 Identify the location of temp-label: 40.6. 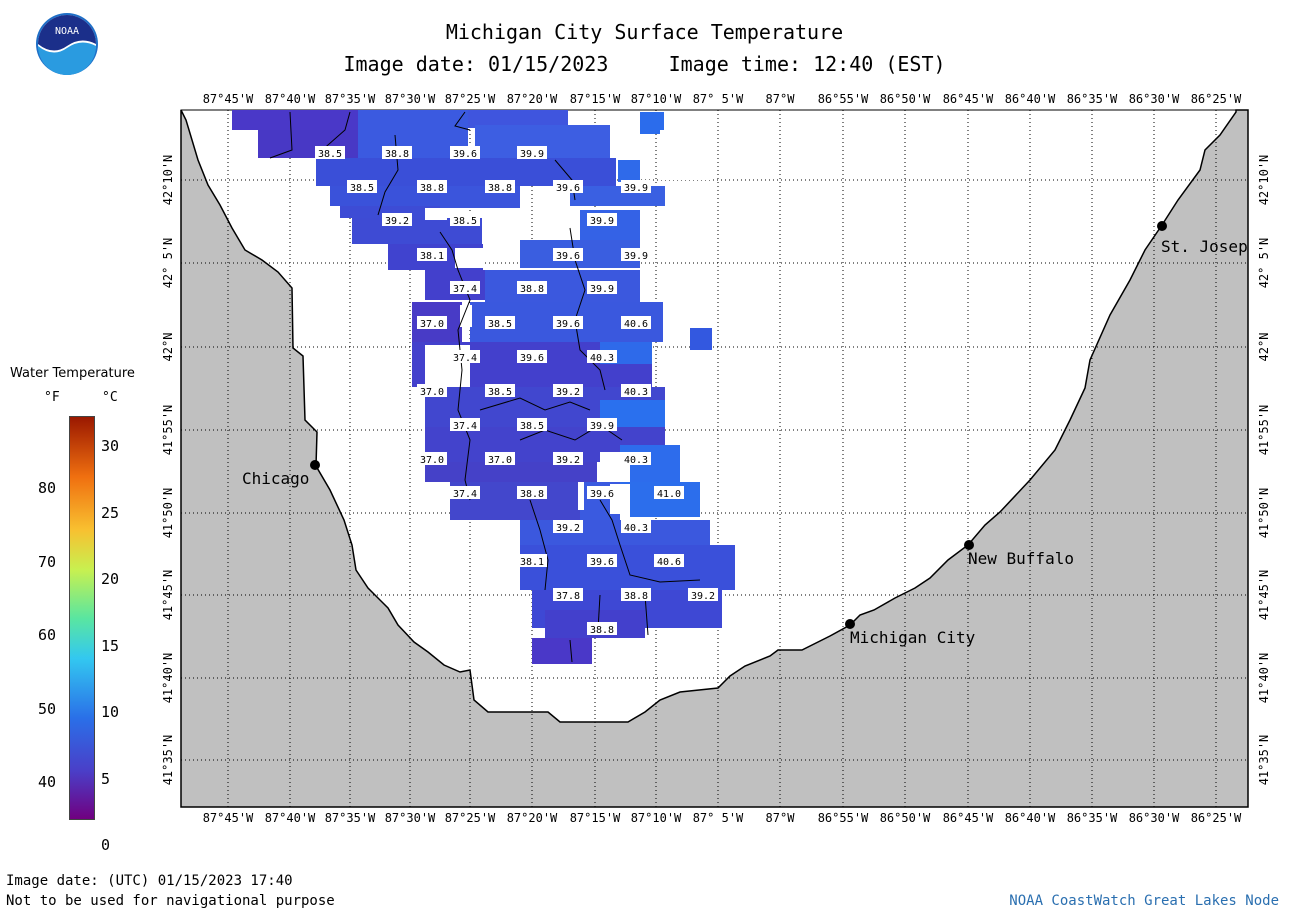
(669, 561).